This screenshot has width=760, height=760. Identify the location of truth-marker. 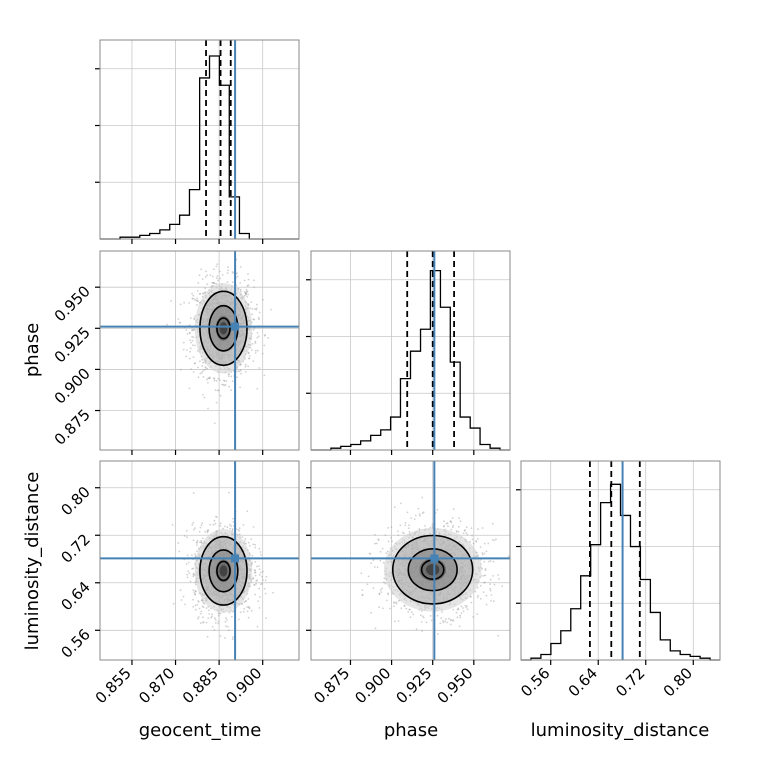
(235, 558).